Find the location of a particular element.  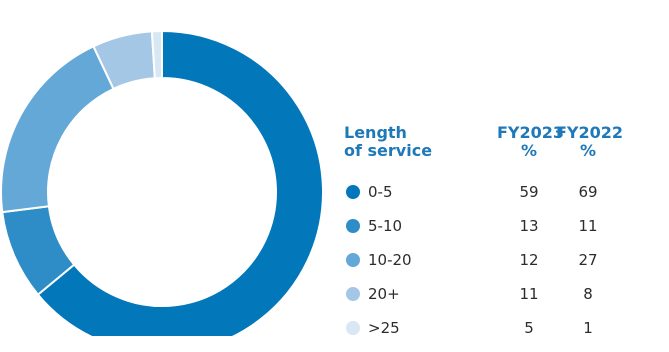

legend-header-fy2023-line1: FY2023 is located at coordinates (531, 132).